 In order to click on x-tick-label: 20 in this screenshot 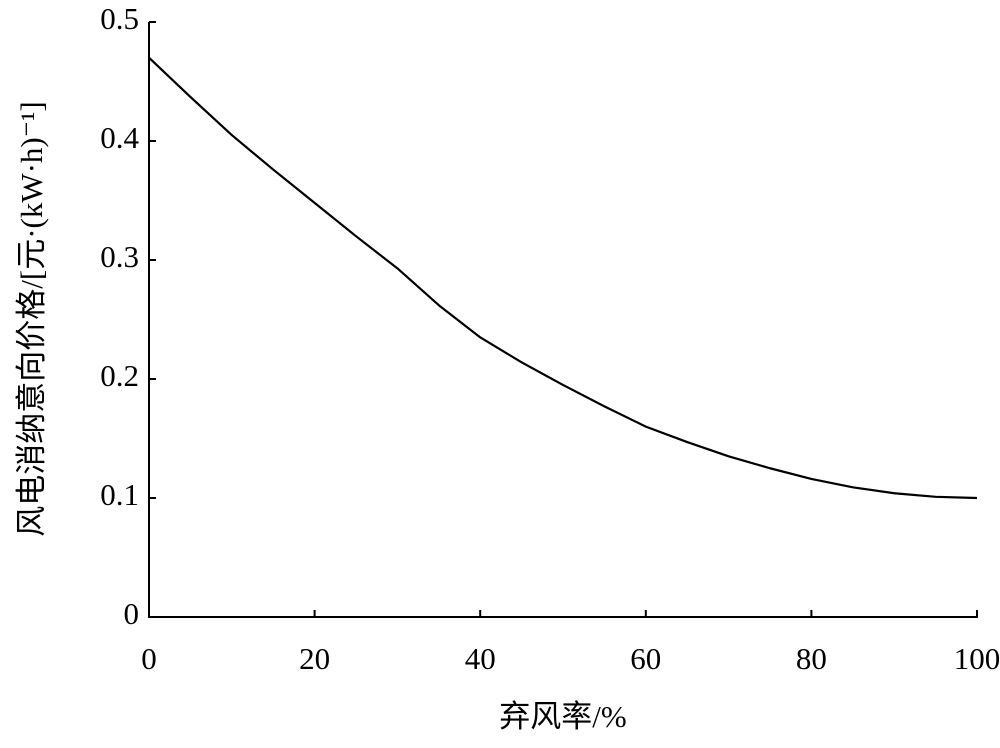, I will do `click(314, 658)`.